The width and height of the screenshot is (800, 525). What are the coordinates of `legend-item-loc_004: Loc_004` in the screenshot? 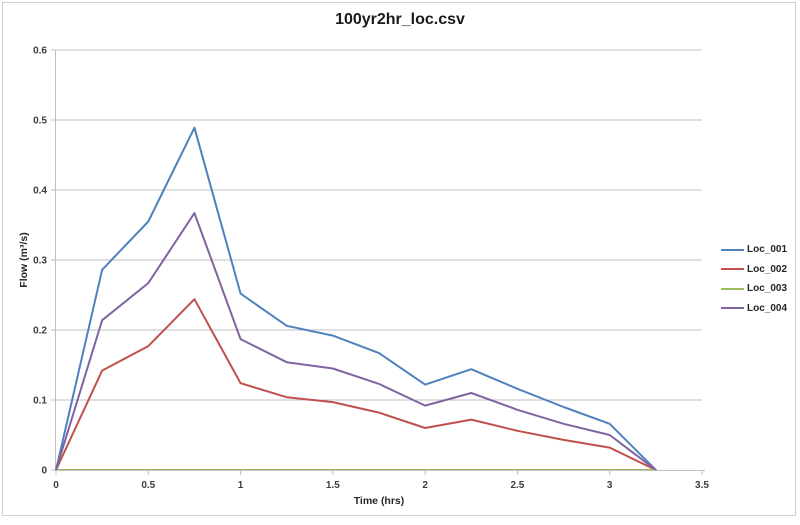 It's located at (758, 309).